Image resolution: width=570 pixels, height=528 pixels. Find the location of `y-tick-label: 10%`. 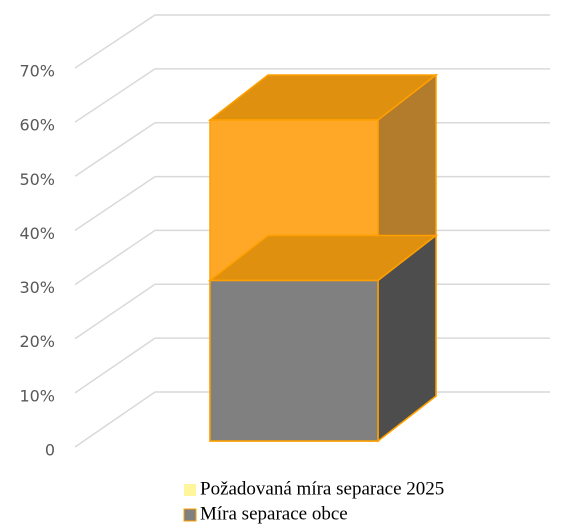

y-tick-label: 10% is located at coordinates (37, 395).